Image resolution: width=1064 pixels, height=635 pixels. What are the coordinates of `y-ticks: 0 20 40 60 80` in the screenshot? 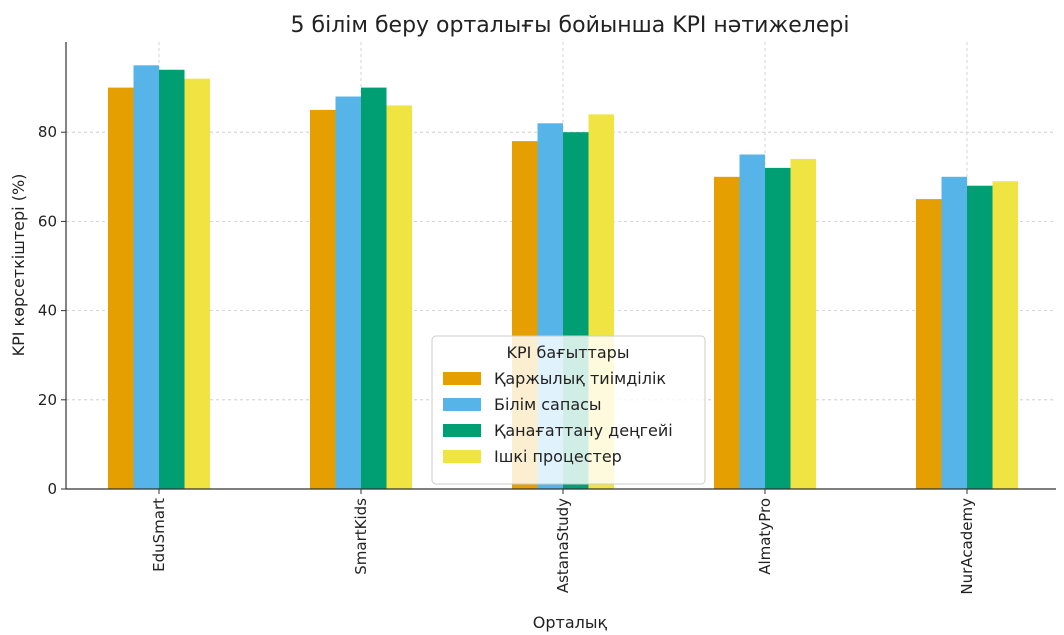 It's located at (52, 310).